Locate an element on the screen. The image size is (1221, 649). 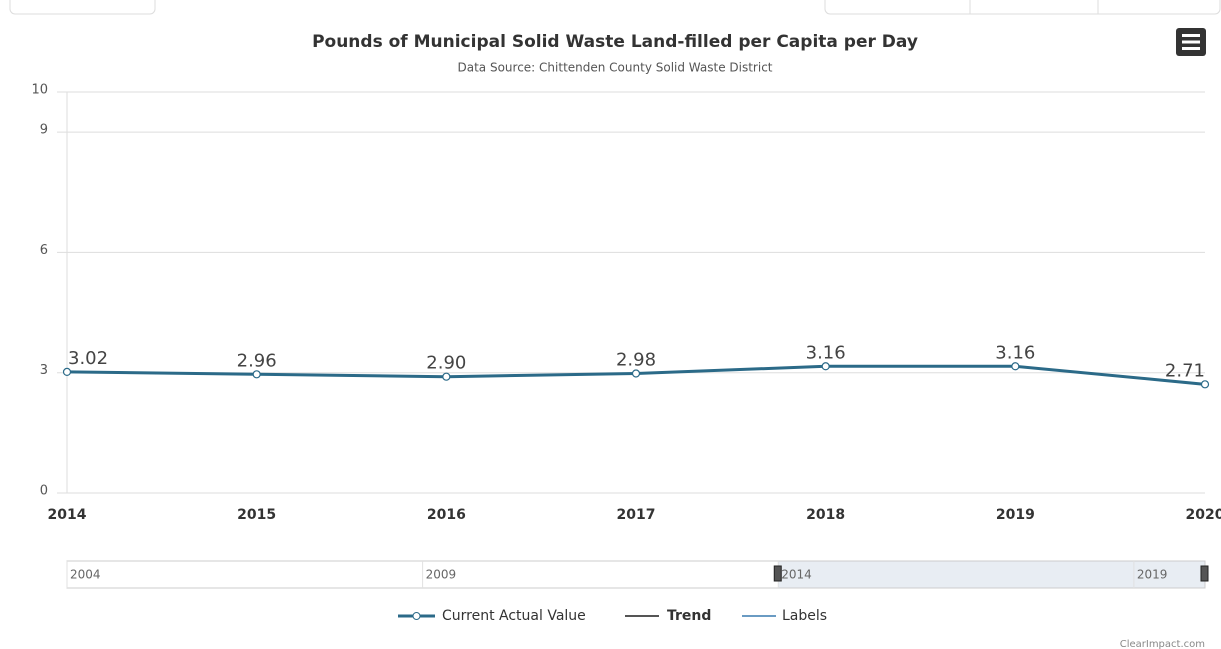
data-label: 2.71 is located at coordinates (1185, 370).